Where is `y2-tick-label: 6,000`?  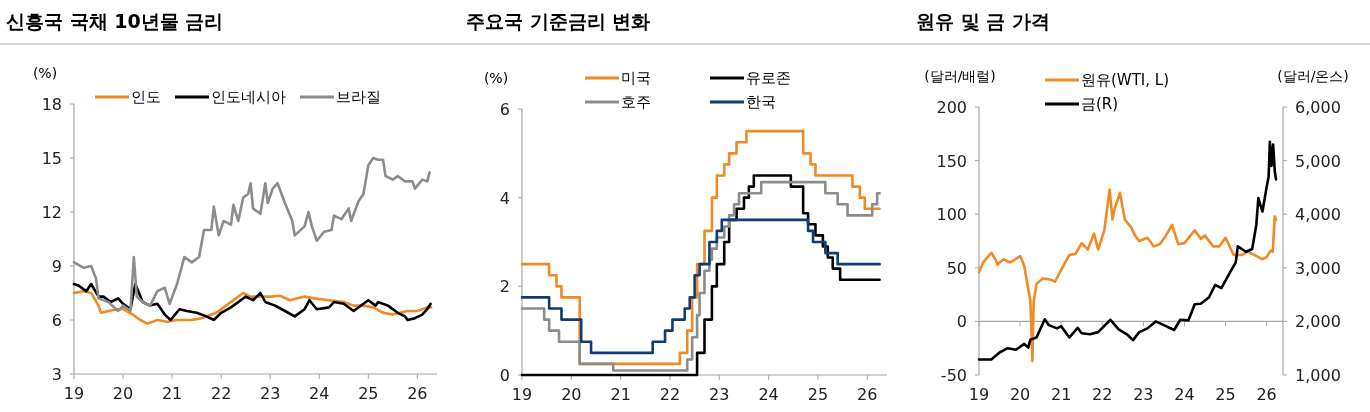
y2-tick-label: 6,000 is located at coordinates (1318, 107).